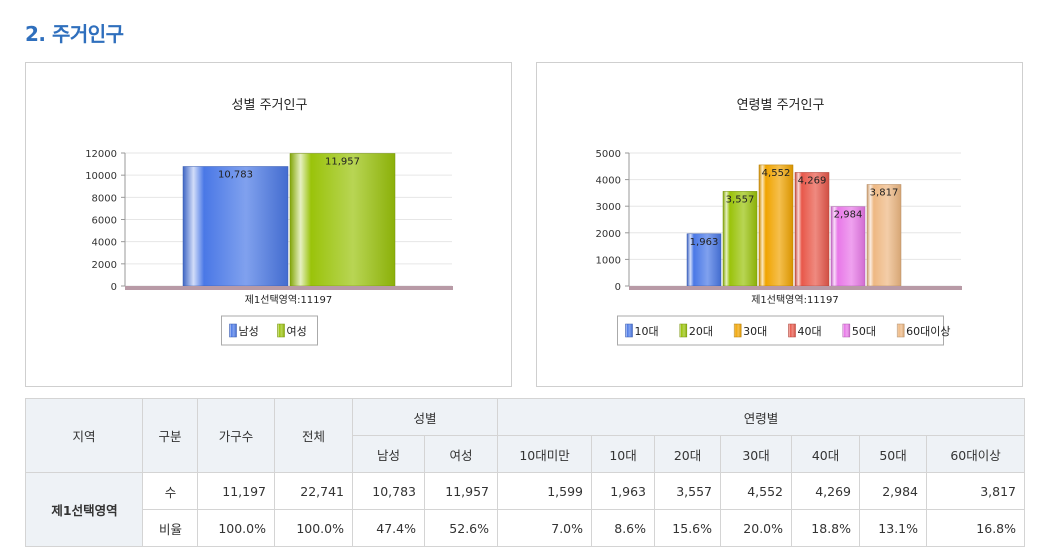  Describe the element at coordinates (342, 161) in the screenshot. I see `data-label: 11,957` at that location.